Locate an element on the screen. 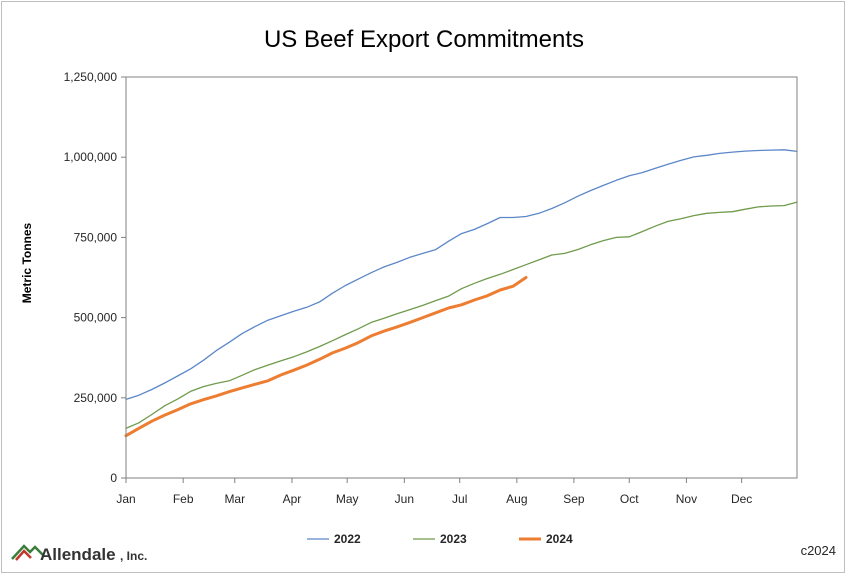 This screenshot has height=576, width=848. legend-label-2023: 2023 is located at coordinates (453, 539).